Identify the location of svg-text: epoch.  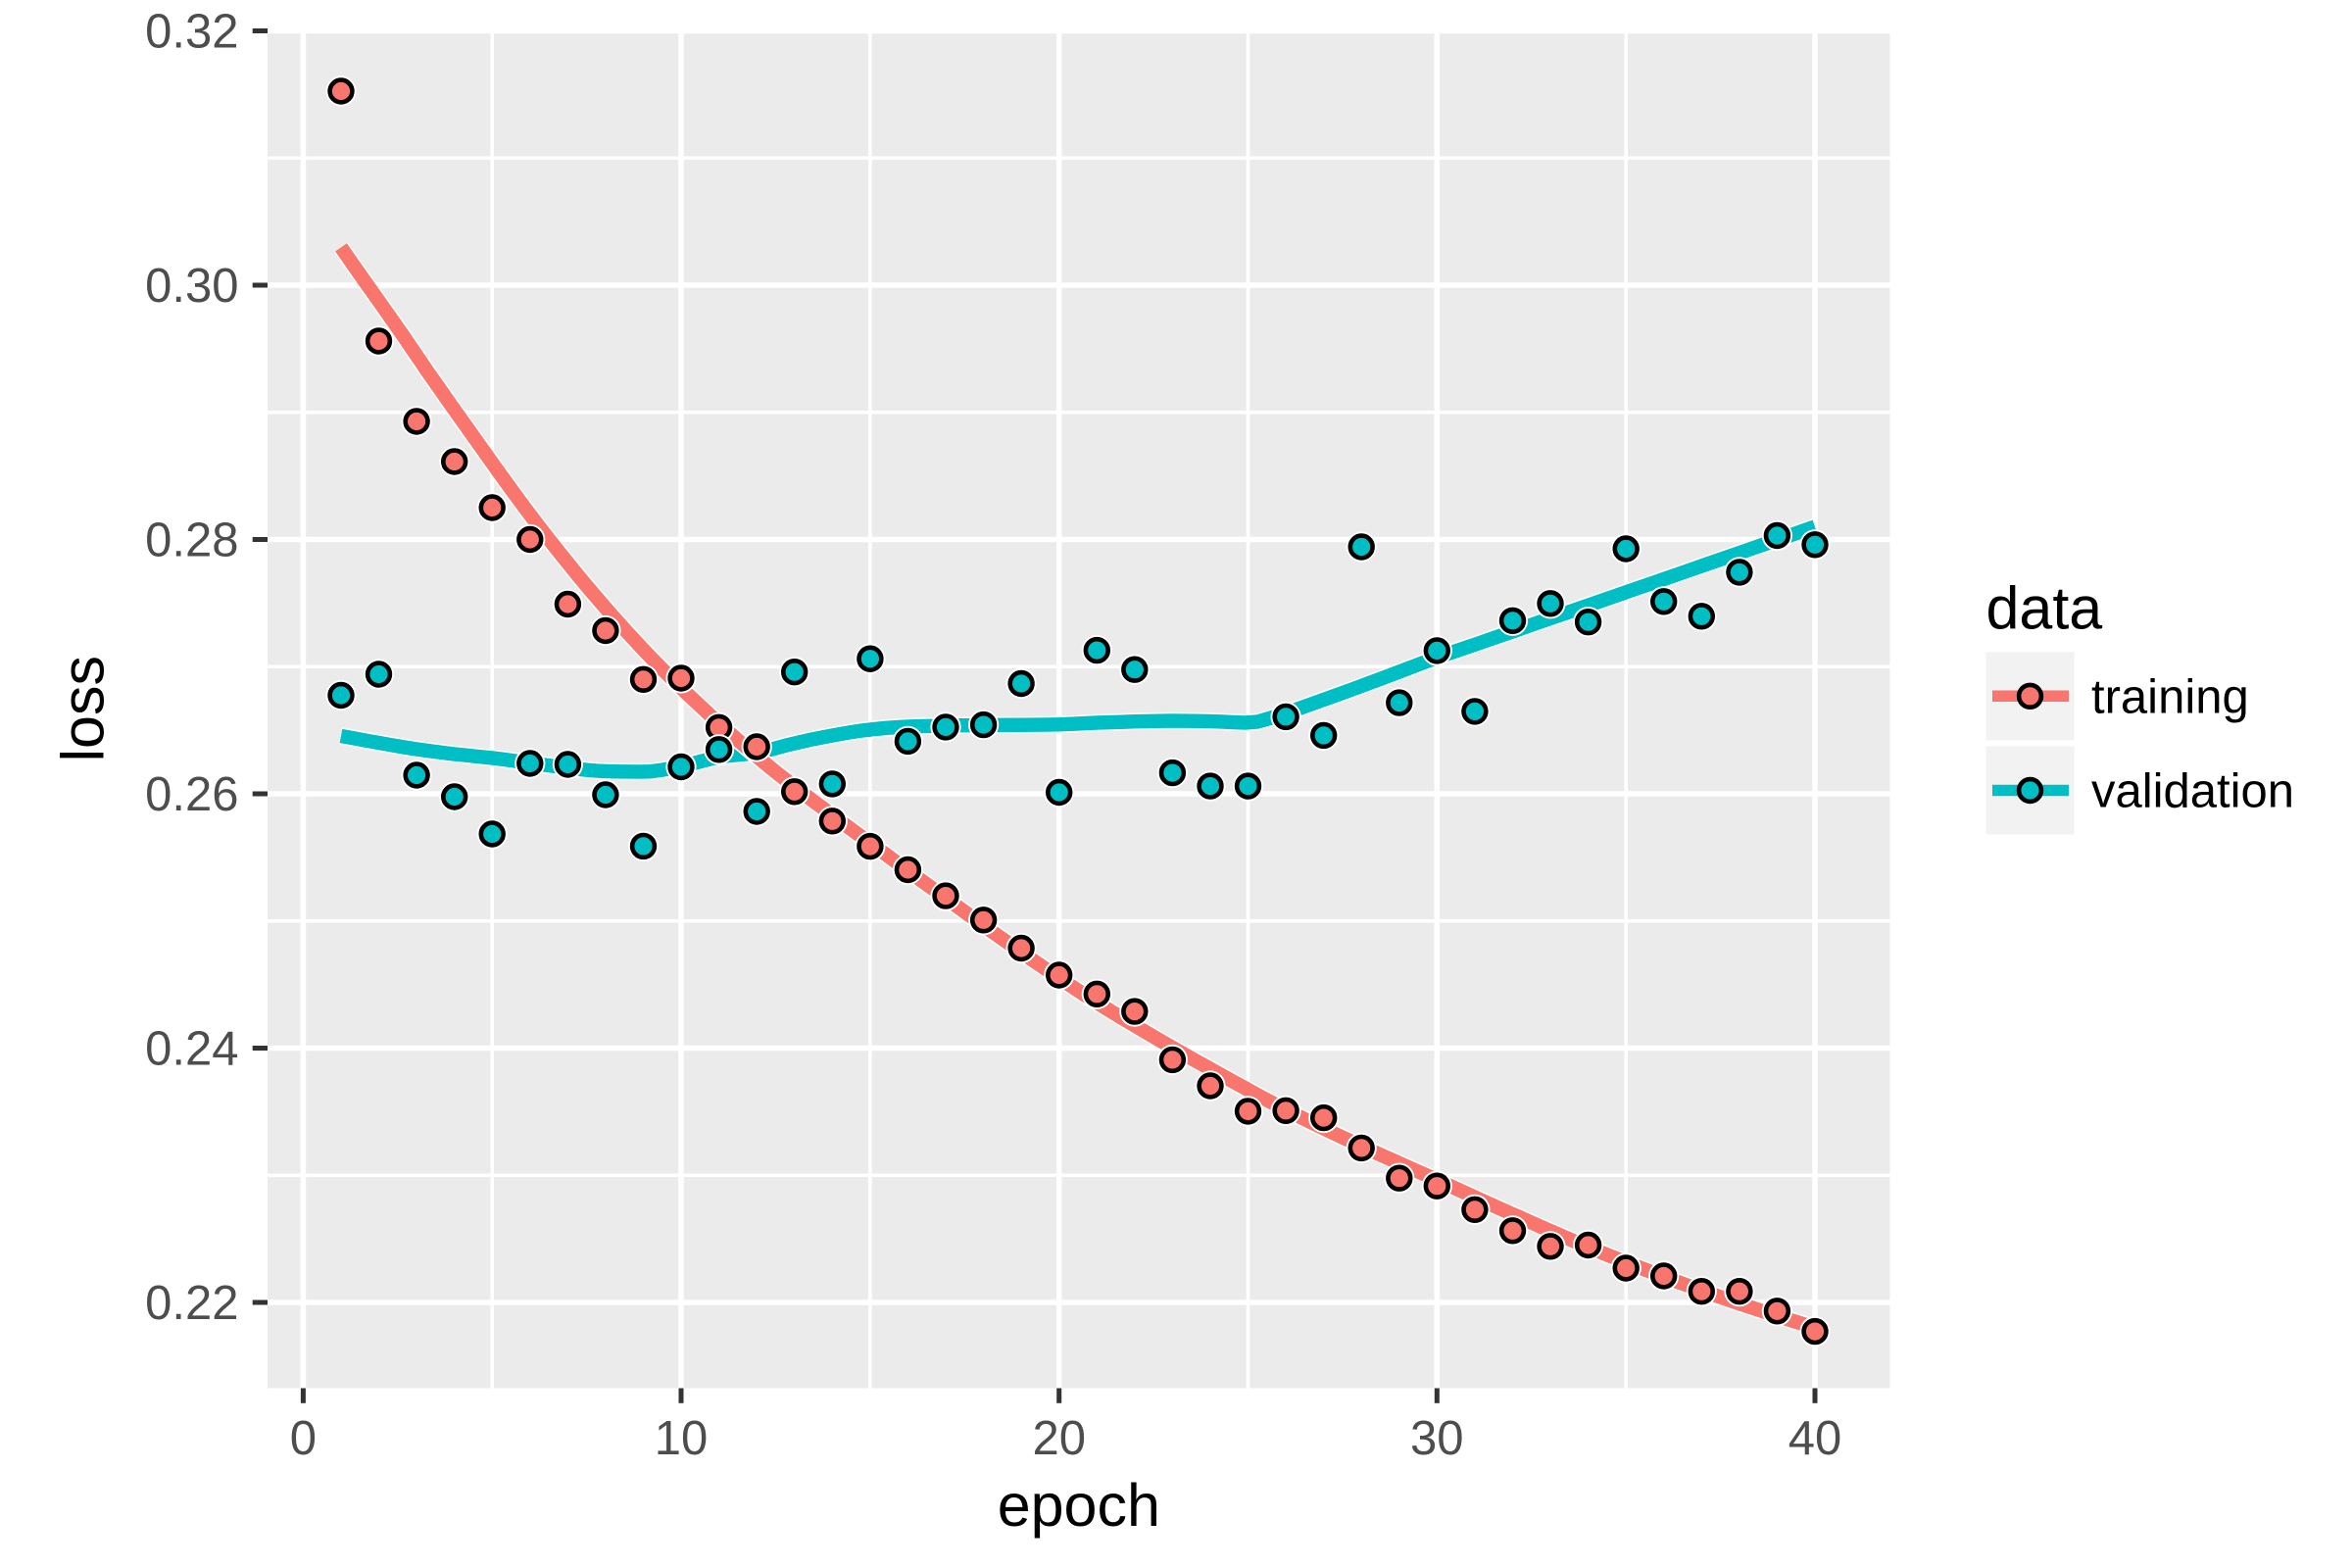
(1079, 1505).